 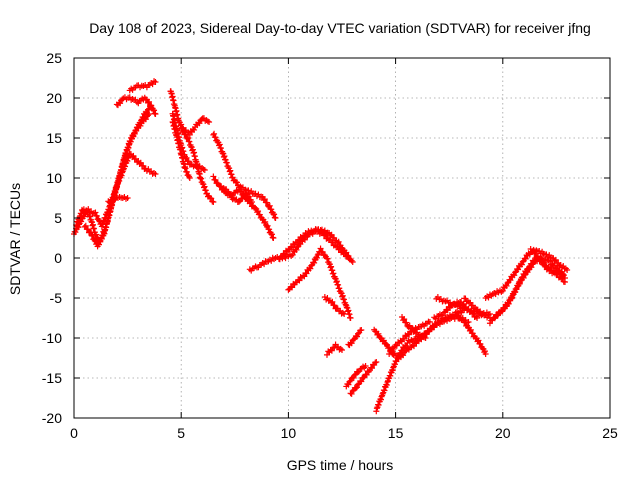 I want to click on series-arc15, so click(x=314, y=244).